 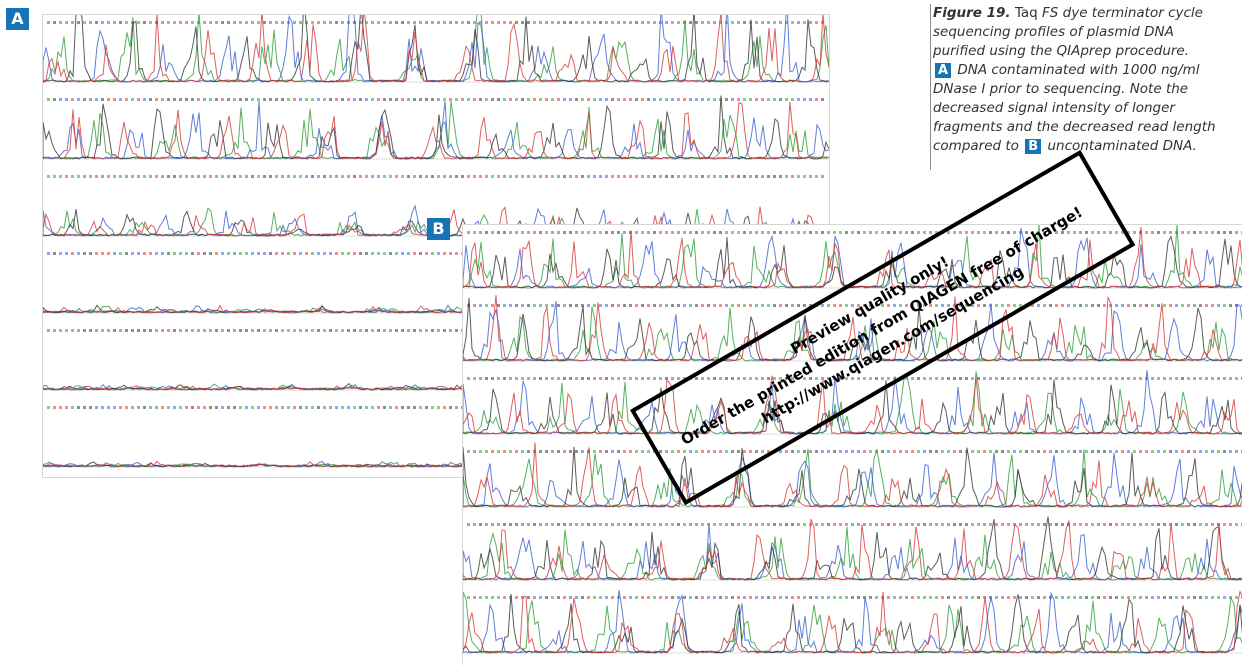 I want to click on panel-a-label: A, so click(x=17, y=19).